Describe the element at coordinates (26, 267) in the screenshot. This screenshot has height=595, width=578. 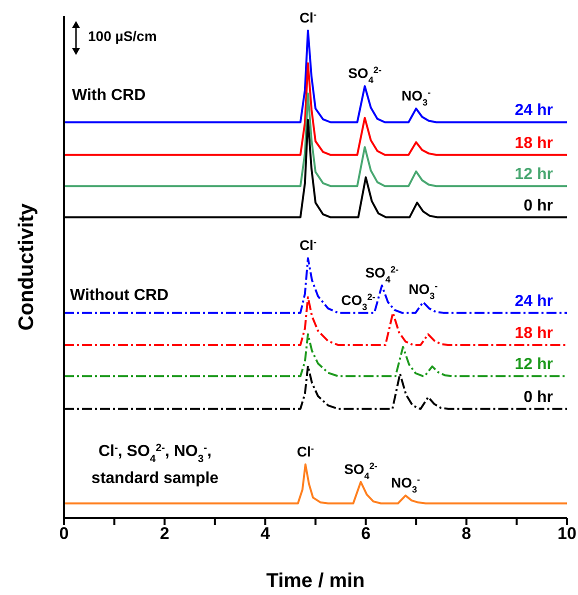
I see `y-axis-title: Conductivity` at that location.